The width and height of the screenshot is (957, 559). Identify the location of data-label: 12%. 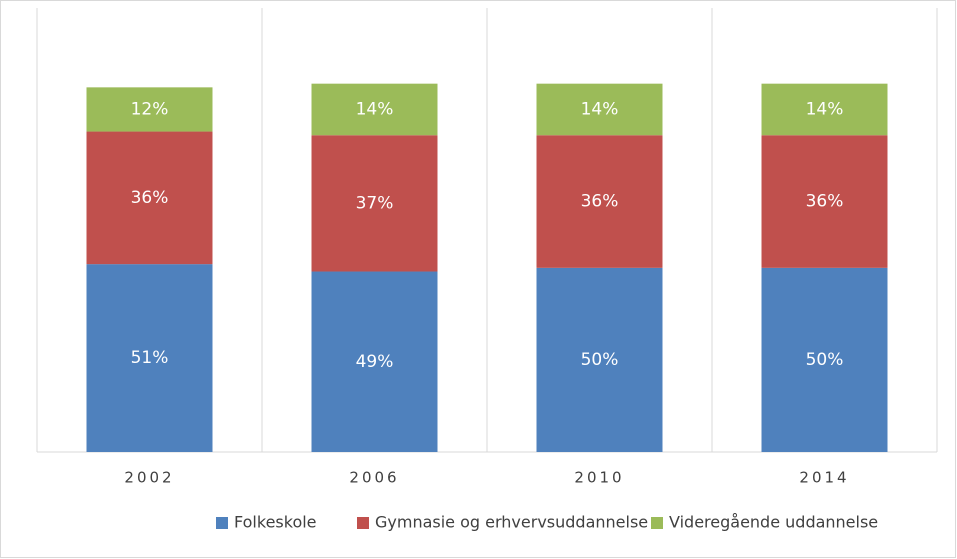
(150, 109).